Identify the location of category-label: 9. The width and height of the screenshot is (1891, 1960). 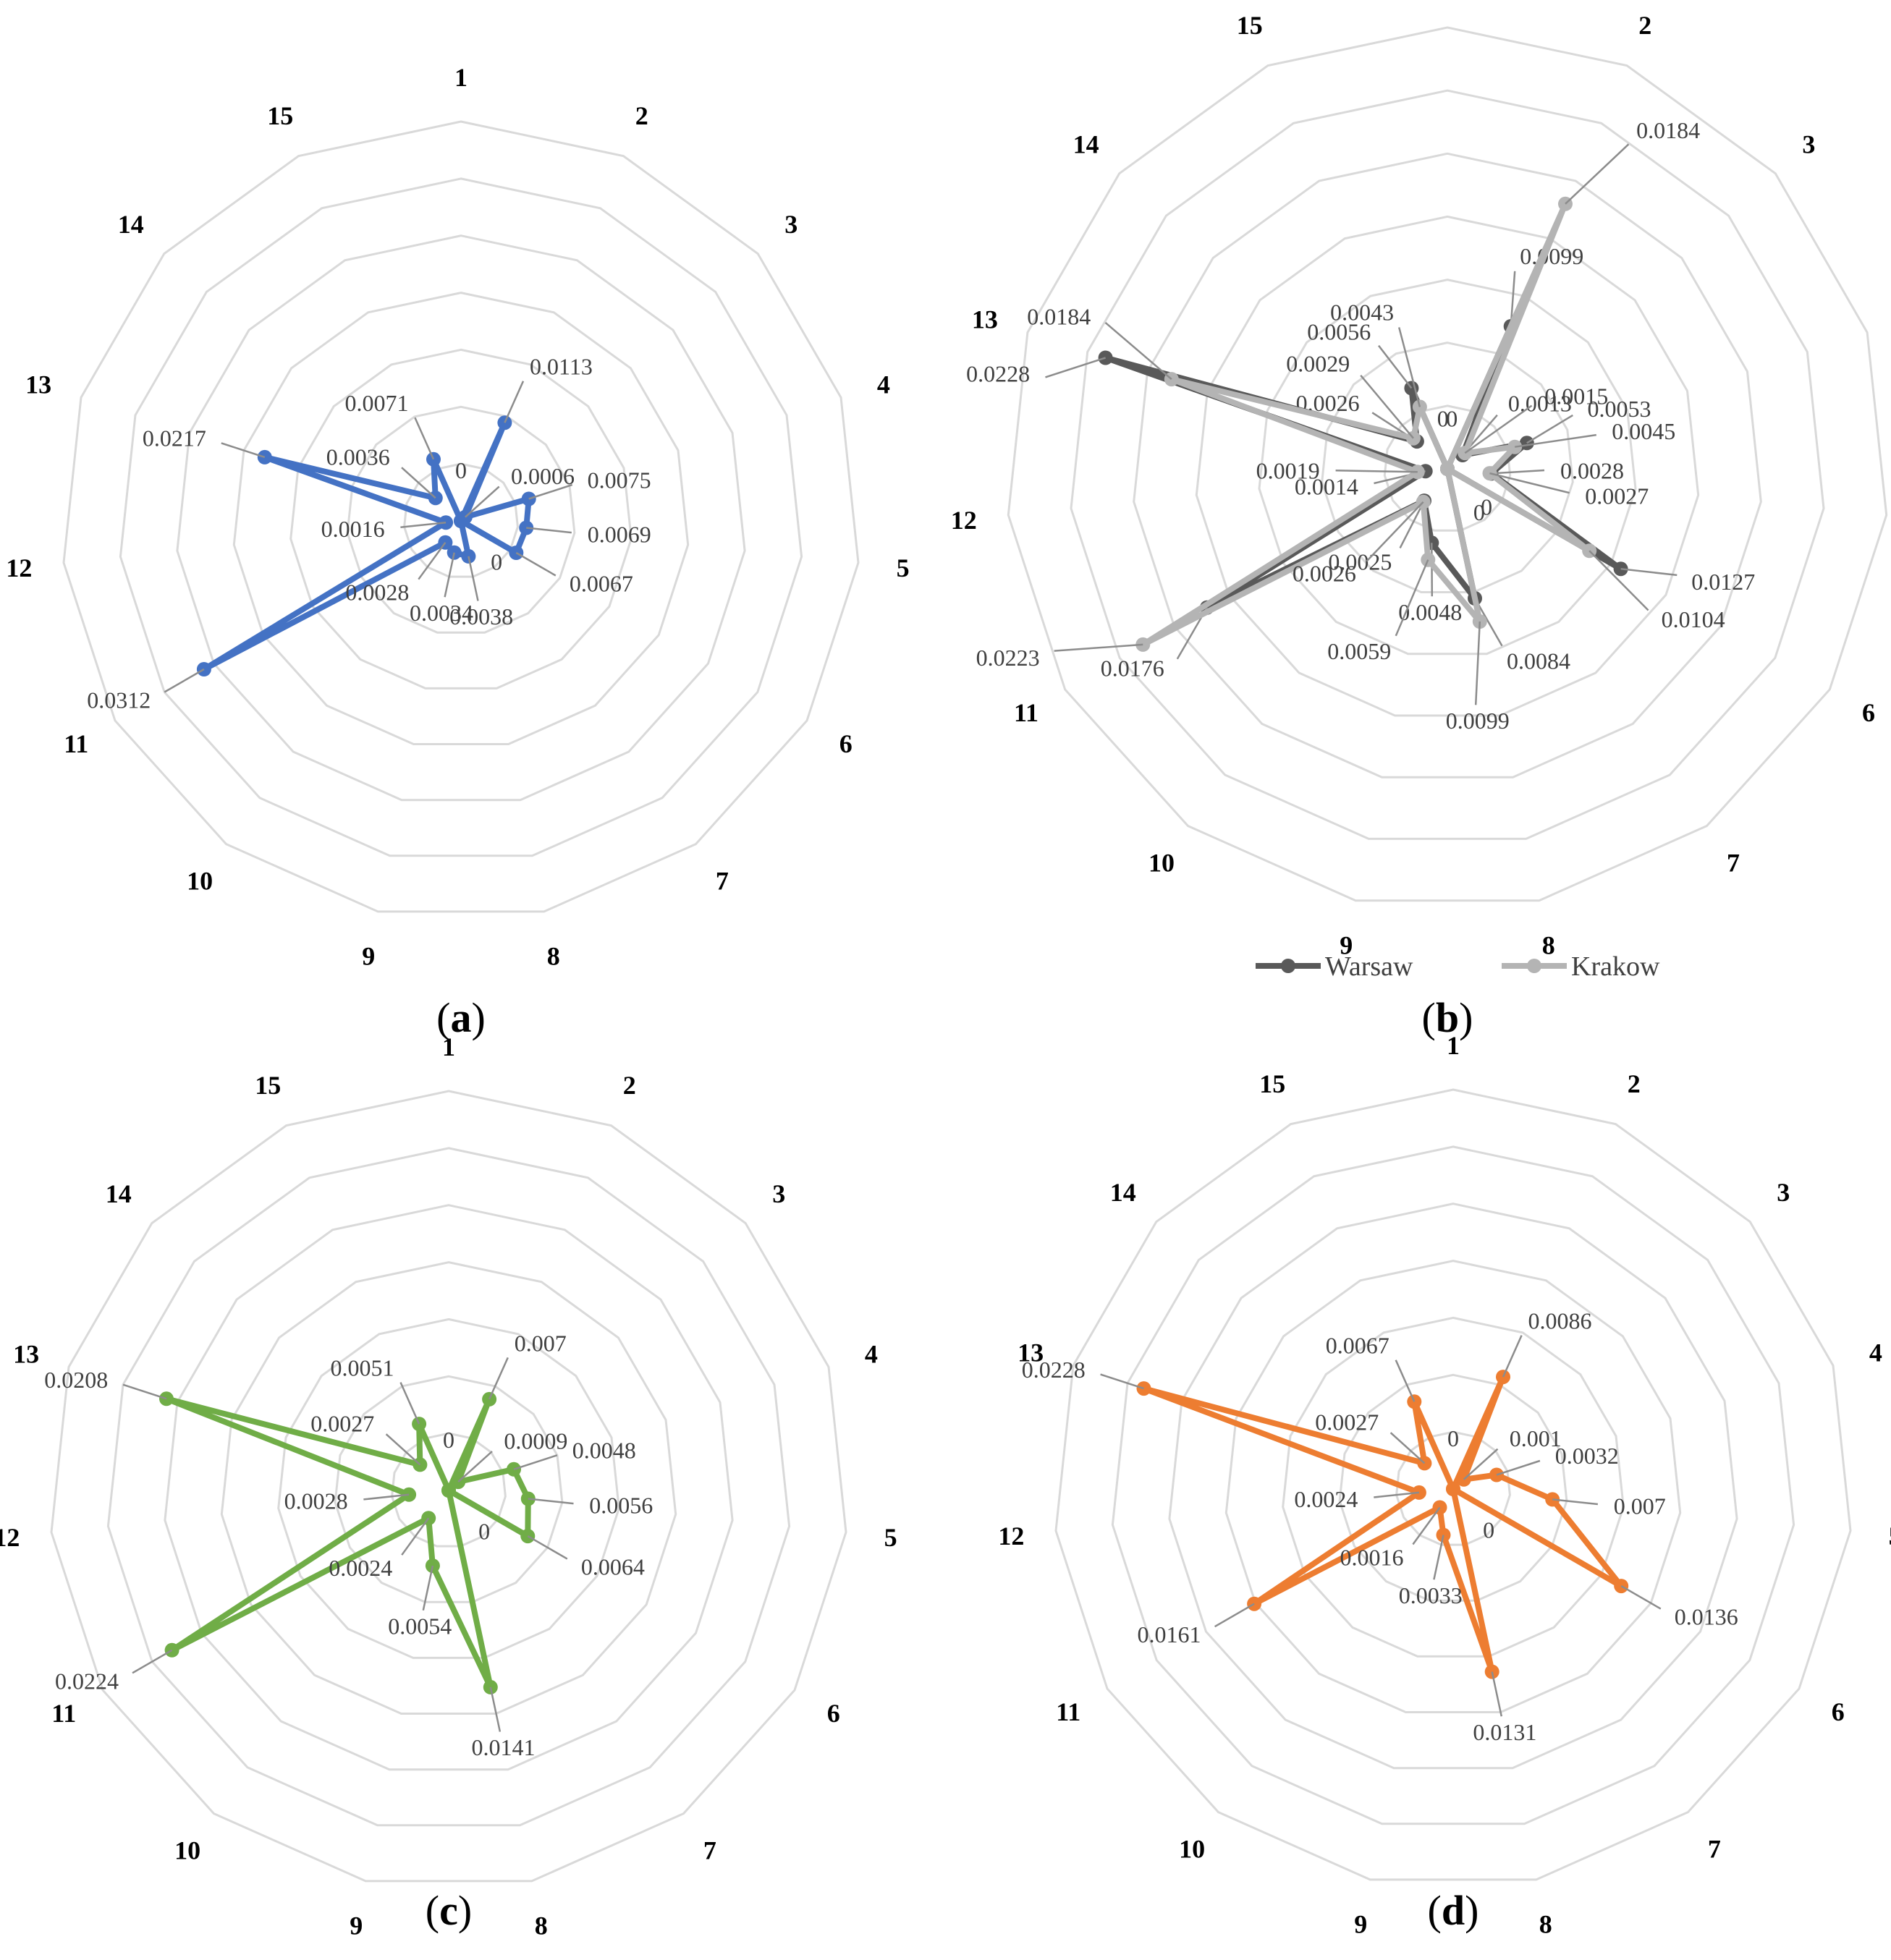
(1360, 1924).